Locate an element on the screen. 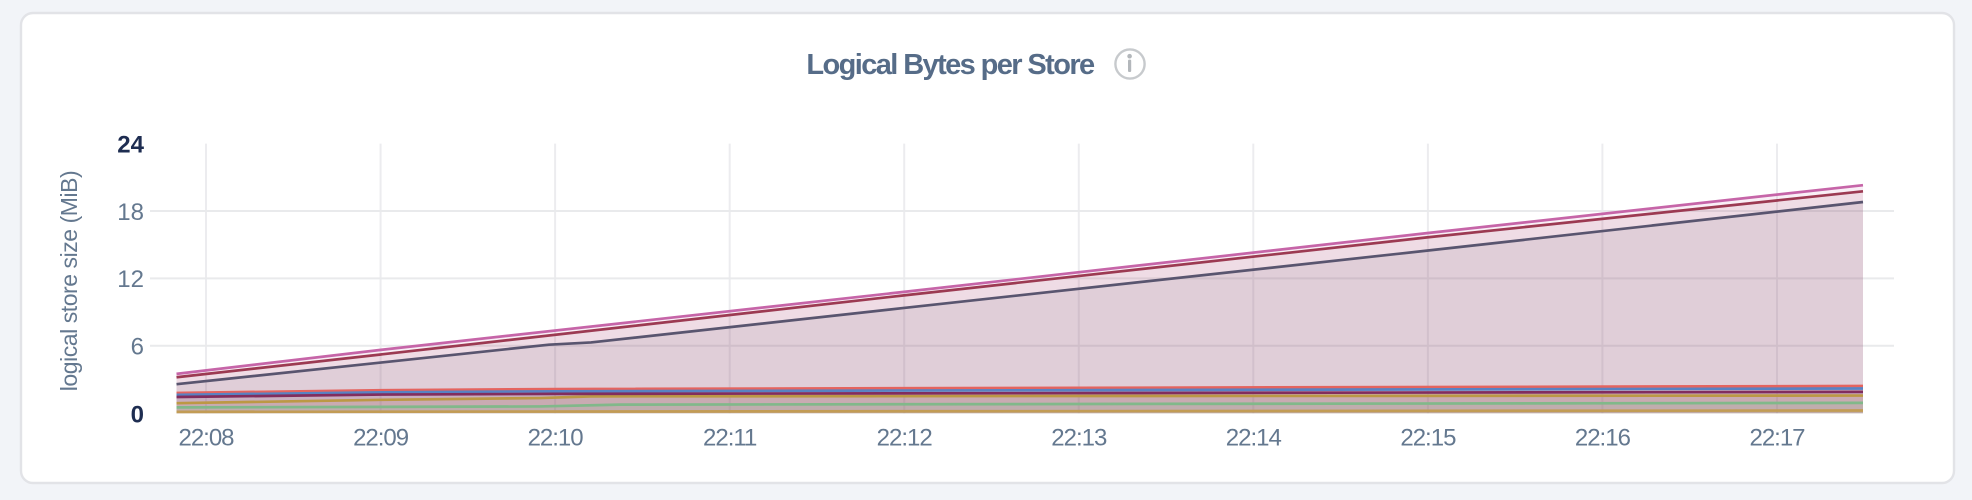  svg-text: 22:17 is located at coordinates (1777, 438).